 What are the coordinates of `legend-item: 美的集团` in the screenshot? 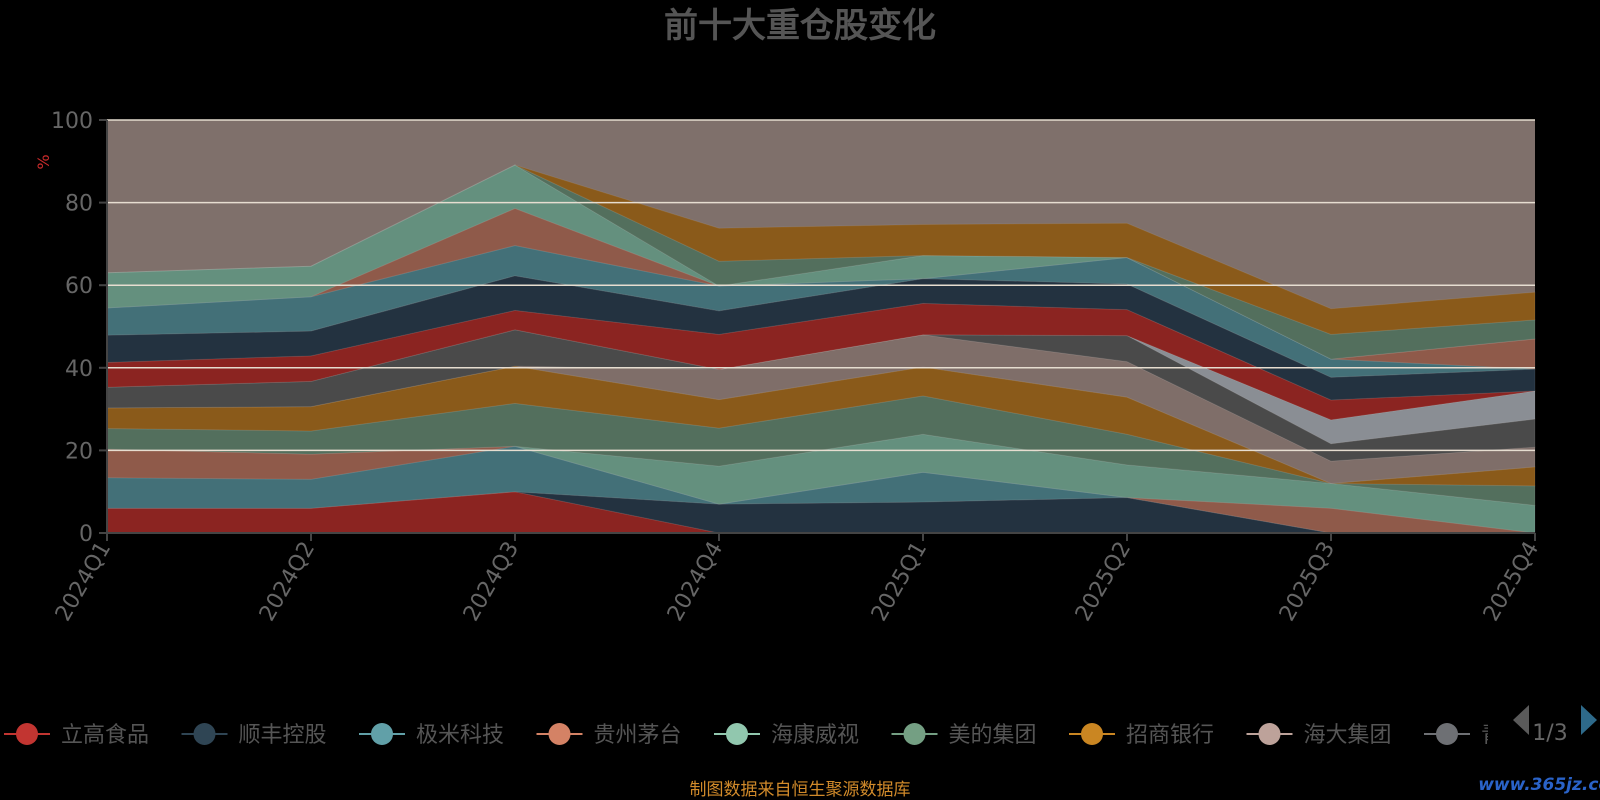 It's located at (964, 735).